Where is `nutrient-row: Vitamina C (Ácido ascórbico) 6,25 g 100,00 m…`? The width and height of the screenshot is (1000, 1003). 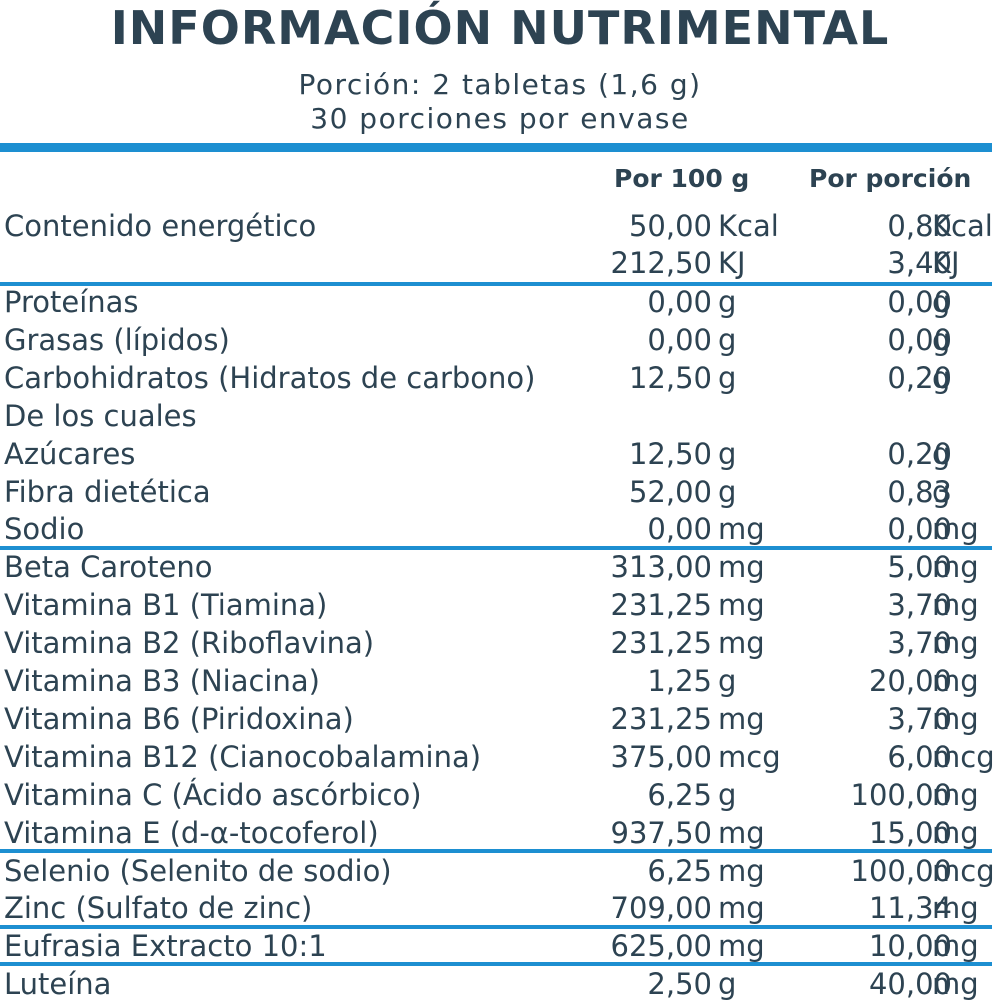 nutrient-row: Vitamina C (Ácido ascórbico) 6,25 g 100,00 m… is located at coordinates (500, 795).